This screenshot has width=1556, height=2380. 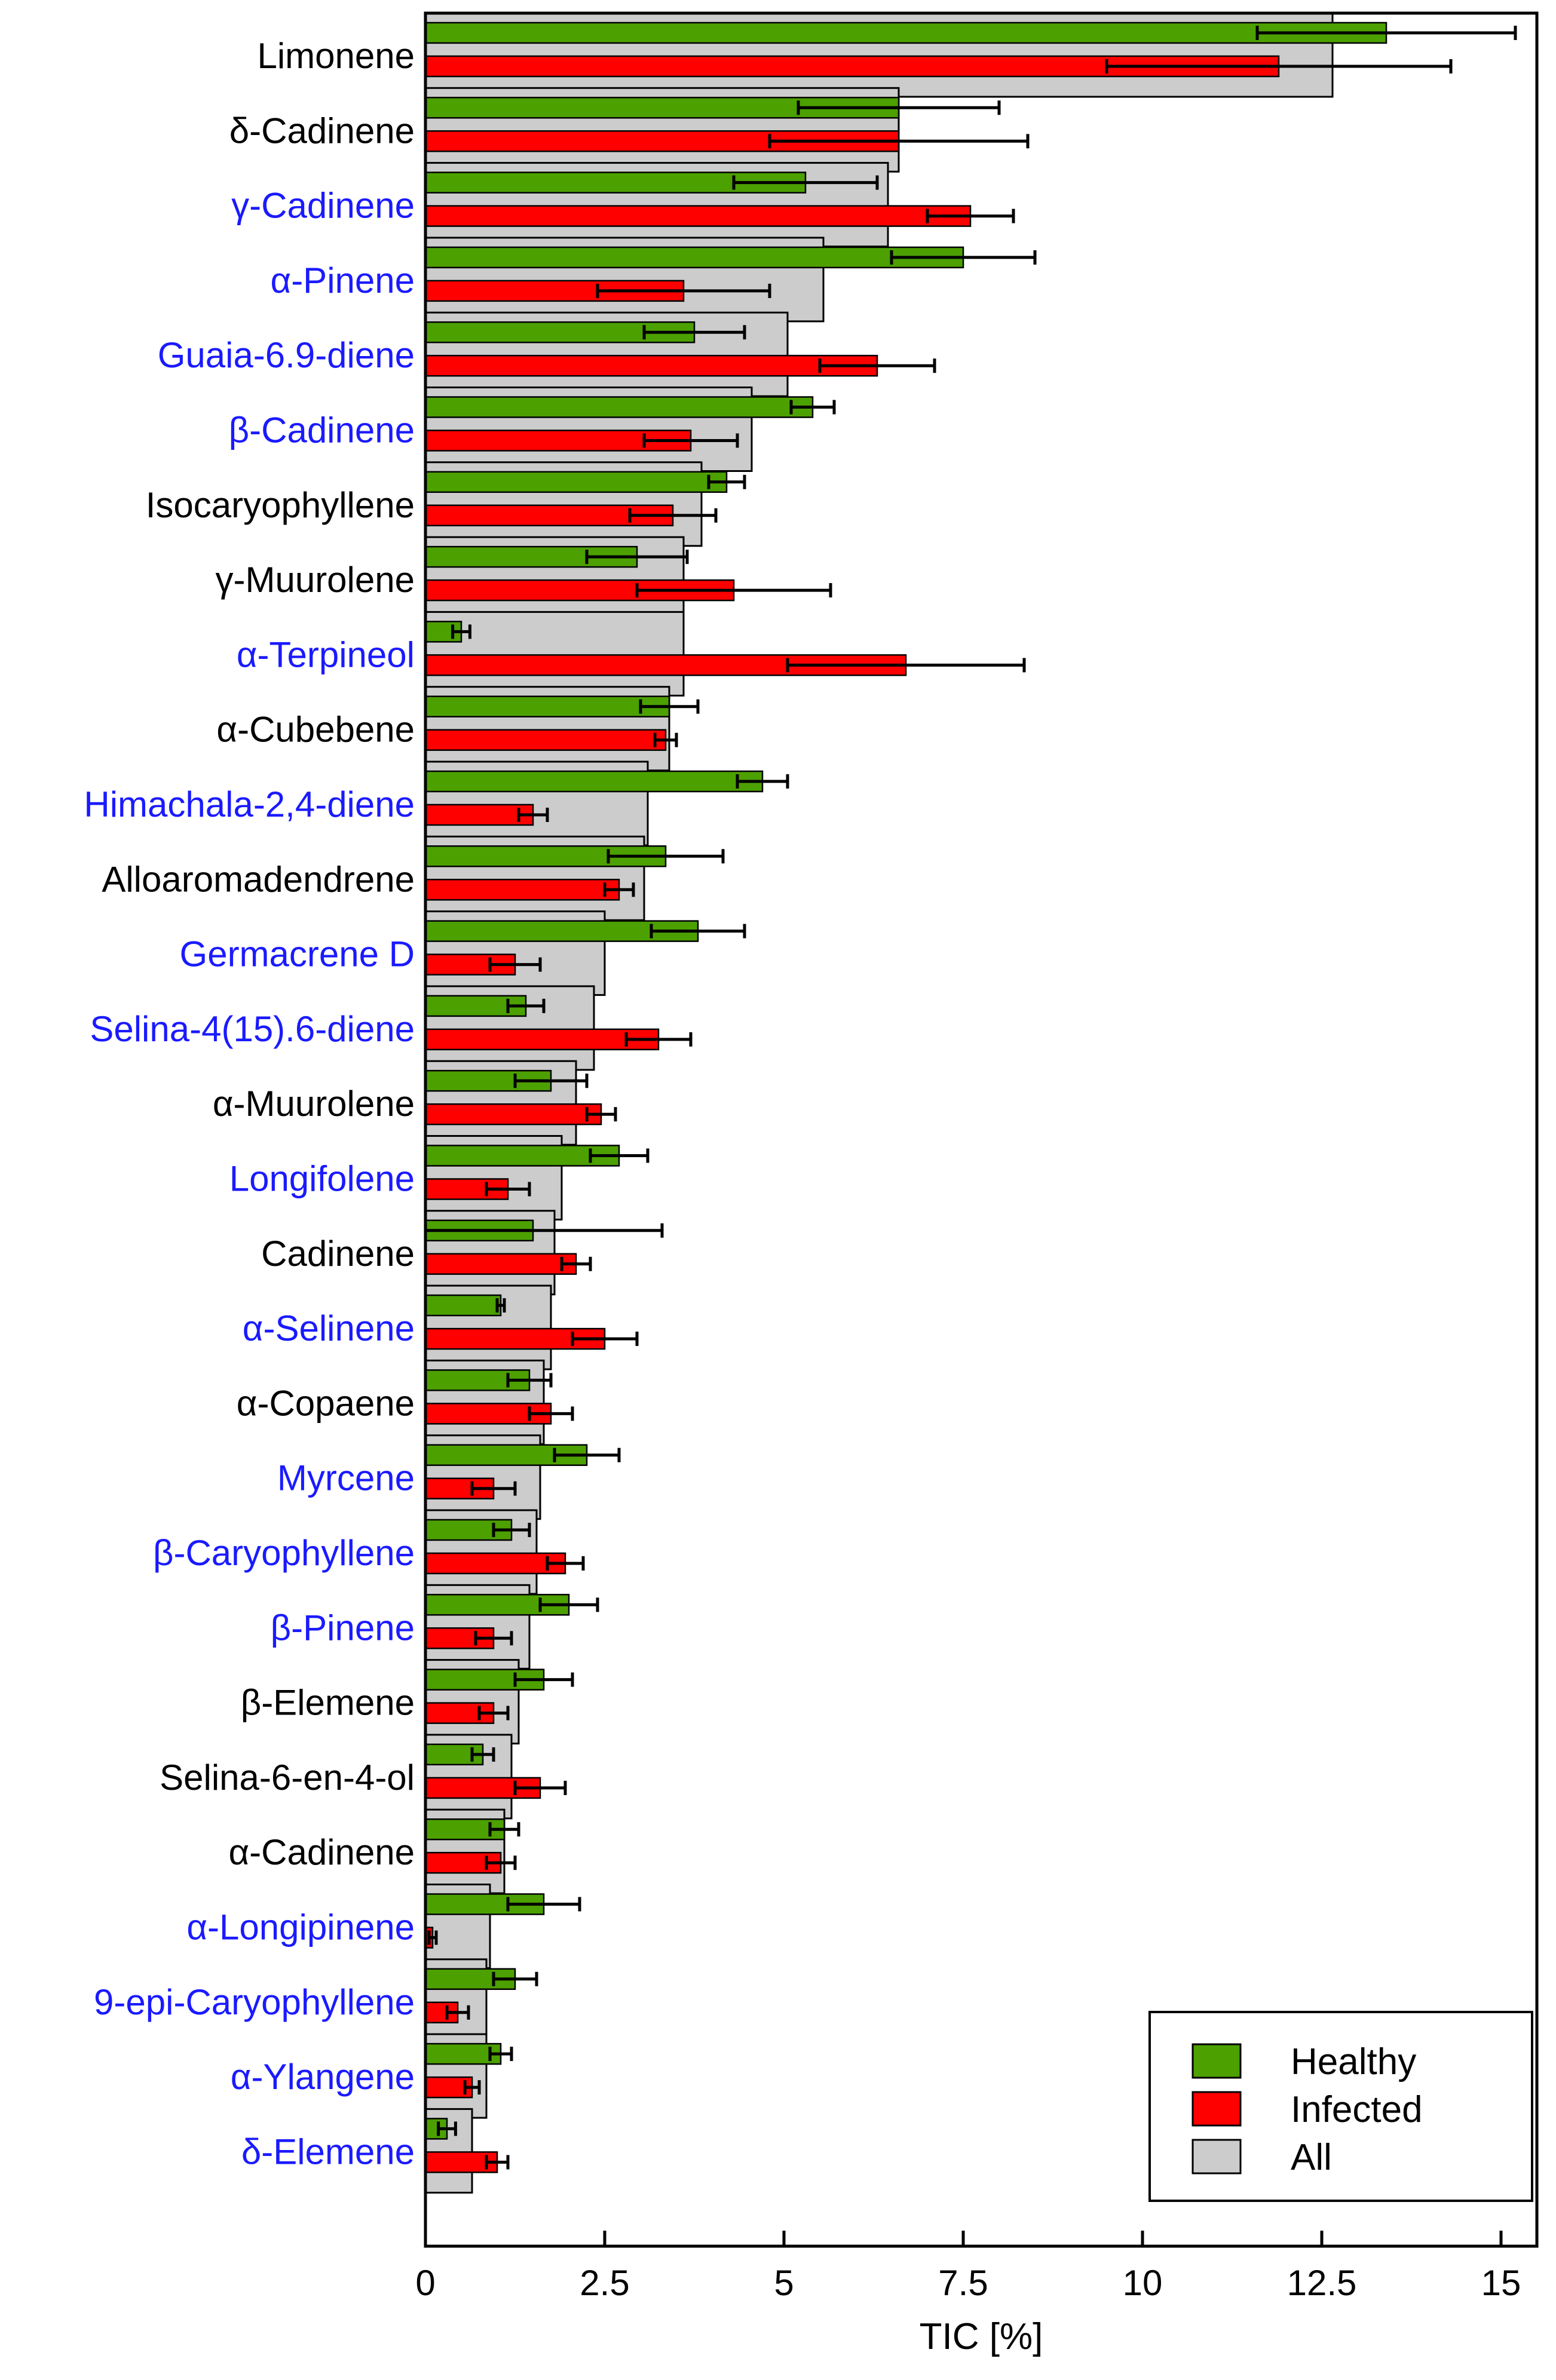 I want to click on category-label-cat-15: Longifolene, so click(x=322, y=1179).